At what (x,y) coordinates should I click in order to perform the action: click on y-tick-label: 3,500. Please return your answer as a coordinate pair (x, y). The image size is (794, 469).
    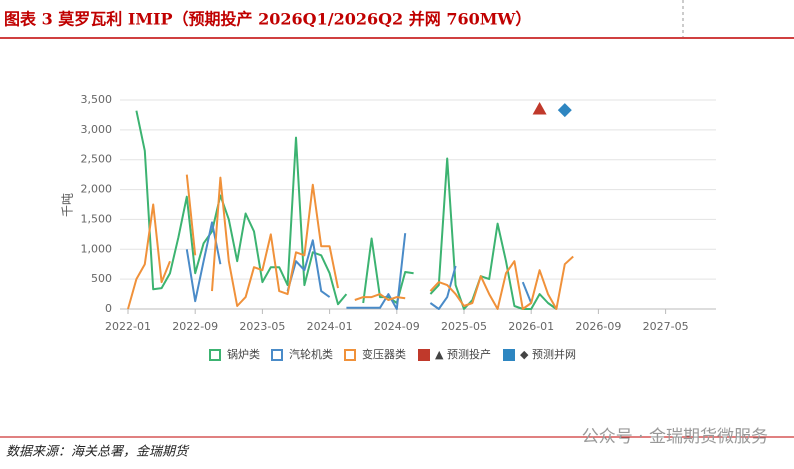
    Looking at the image, I should click on (97, 99).